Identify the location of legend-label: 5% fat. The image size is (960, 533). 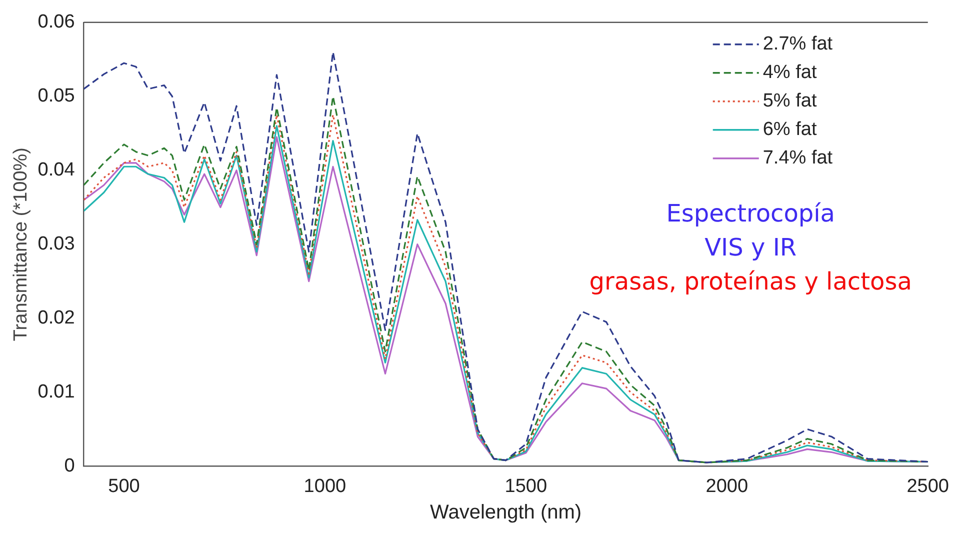
(790, 101).